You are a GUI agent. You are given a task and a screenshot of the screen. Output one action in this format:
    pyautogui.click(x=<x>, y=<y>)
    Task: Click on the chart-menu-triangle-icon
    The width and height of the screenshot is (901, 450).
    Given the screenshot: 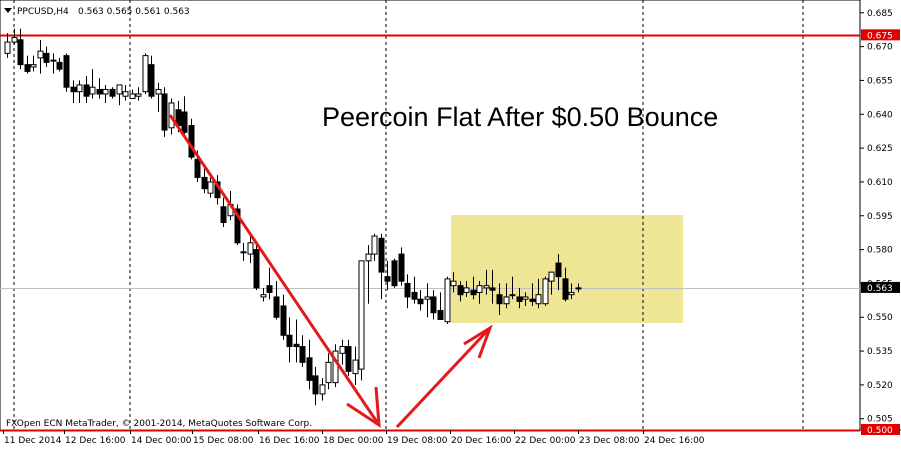 What is the action you would take?
    pyautogui.click(x=8, y=10)
    